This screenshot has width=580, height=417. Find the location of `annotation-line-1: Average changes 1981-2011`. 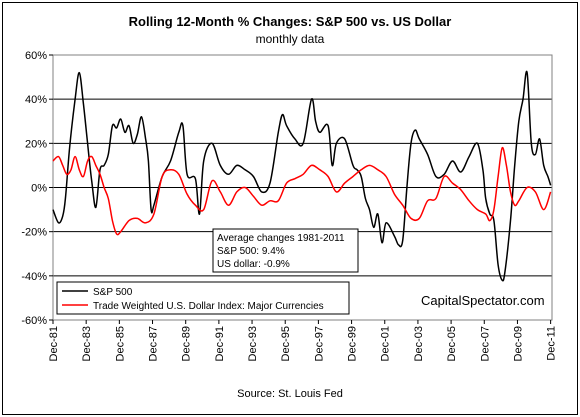

annotation-line-1: Average changes 1981-2011 is located at coordinates (281, 238).